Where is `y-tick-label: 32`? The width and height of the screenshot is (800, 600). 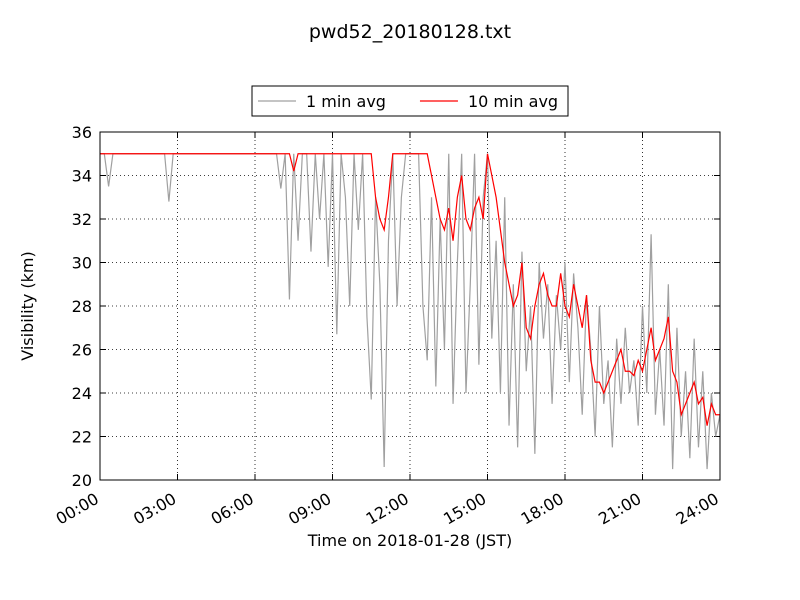
y-tick-label: 32 is located at coordinates (82, 219).